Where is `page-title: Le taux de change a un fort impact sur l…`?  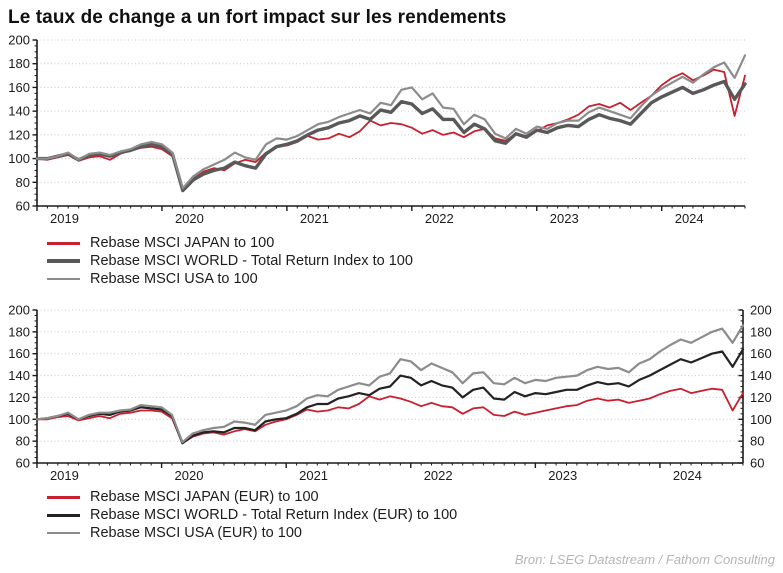
page-title: Le taux de change a un fort impact sur l… is located at coordinates (257, 17).